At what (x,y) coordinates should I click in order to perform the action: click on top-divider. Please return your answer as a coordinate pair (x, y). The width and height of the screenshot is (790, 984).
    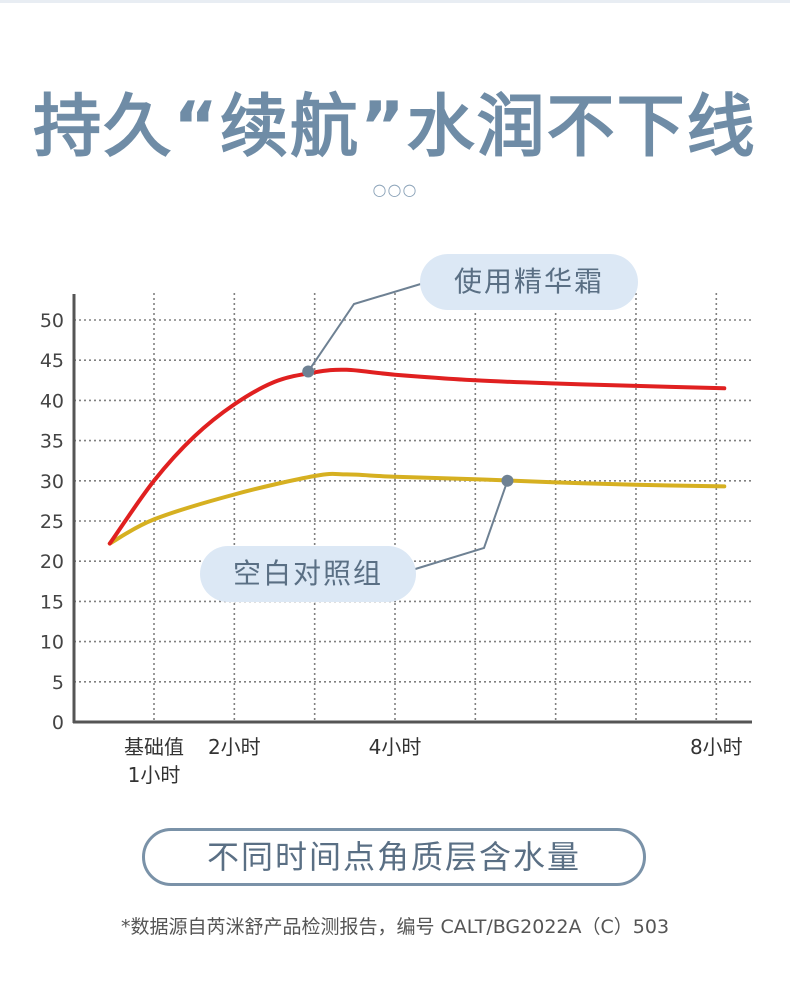
    Looking at the image, I should click on (395, 1).